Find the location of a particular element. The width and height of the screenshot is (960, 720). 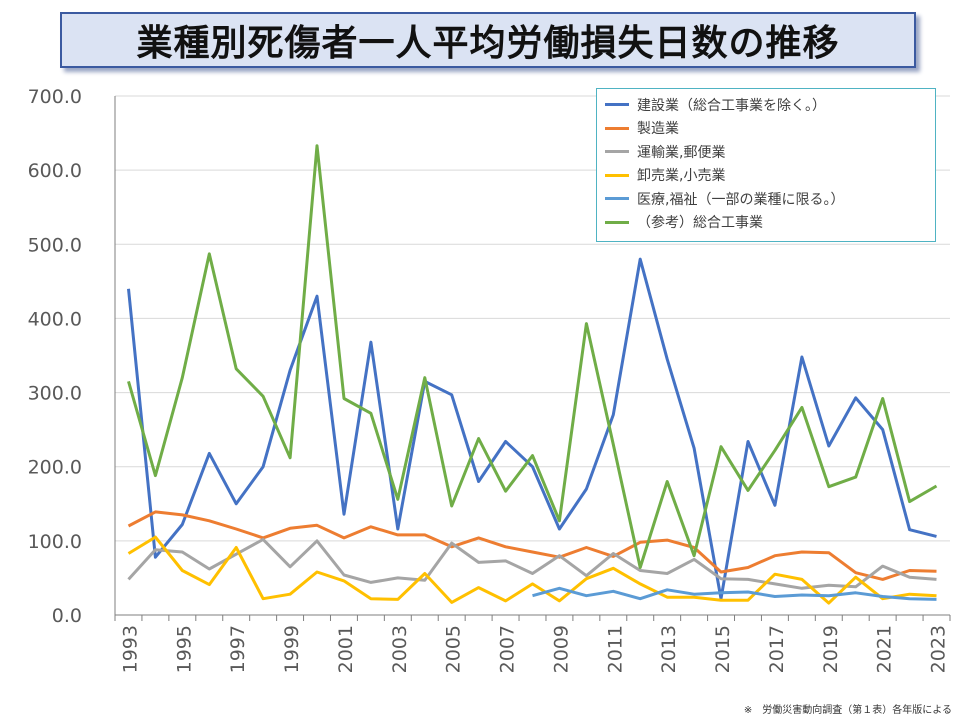

x-tick-label: 2015 is located at coordinates (723, 649).